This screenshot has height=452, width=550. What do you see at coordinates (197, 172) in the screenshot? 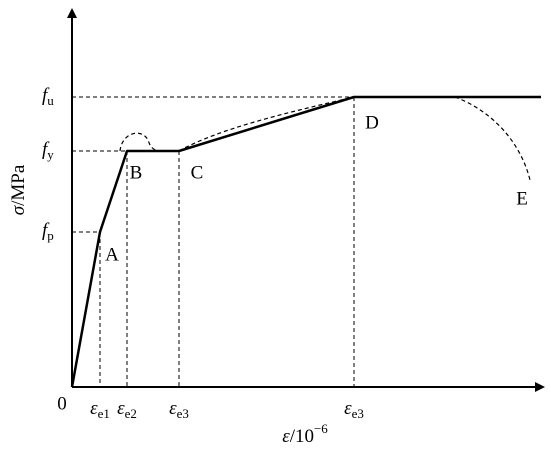
I see `point-label: C` at bounding box center [197, 172].